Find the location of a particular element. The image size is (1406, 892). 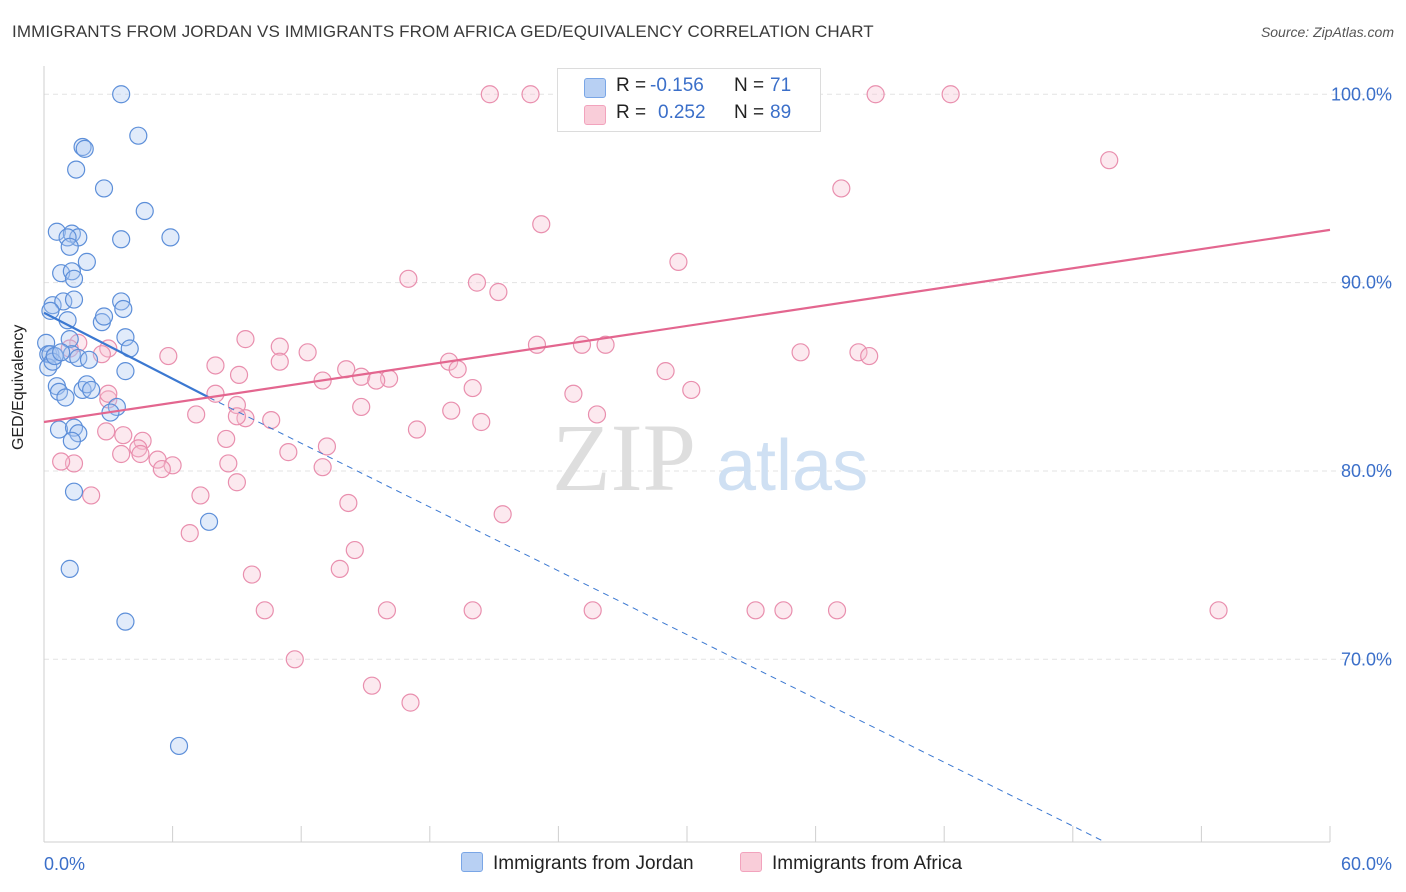

bottom-legend-africa: Immigrants from Africa is located at coordinates (851, 863).